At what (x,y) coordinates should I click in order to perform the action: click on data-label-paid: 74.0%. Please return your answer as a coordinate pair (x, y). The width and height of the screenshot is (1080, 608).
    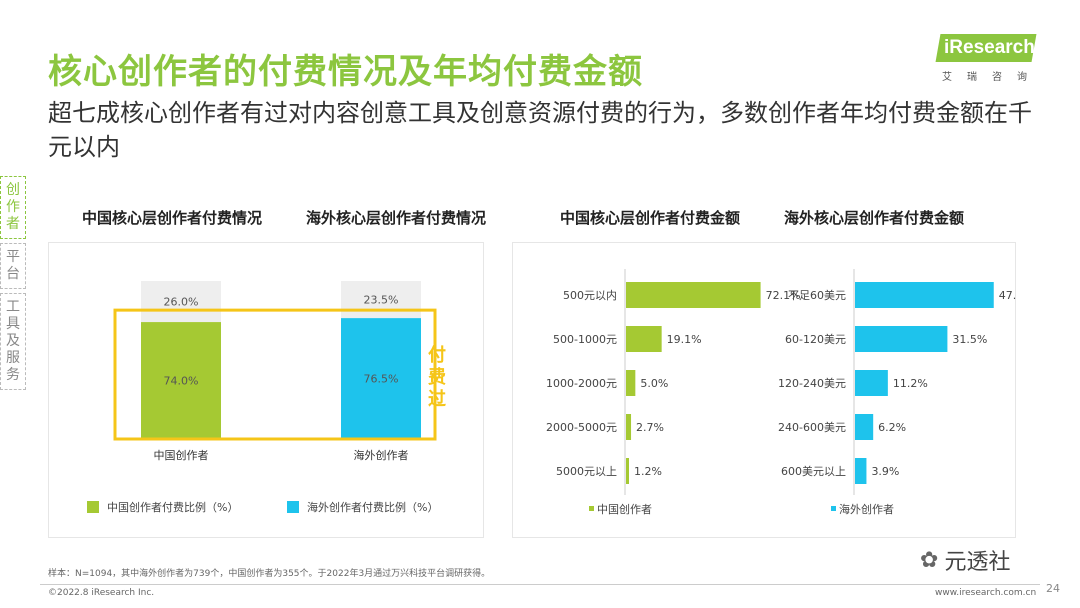
    Looking at the image, I should click on (181, 381).